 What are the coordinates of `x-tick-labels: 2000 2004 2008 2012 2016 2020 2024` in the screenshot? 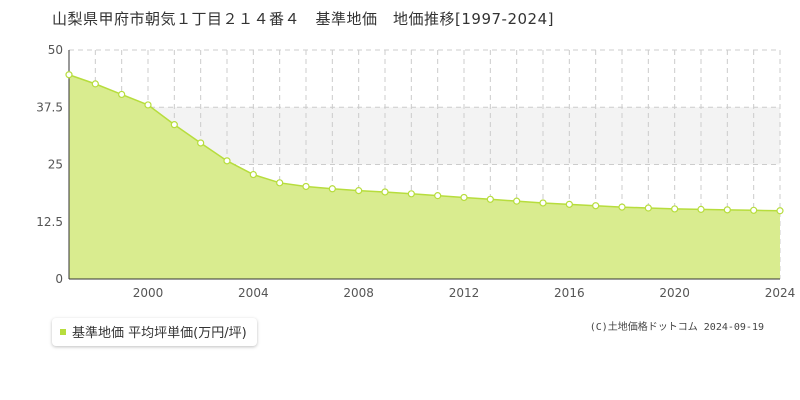 It's located at (464, 293).